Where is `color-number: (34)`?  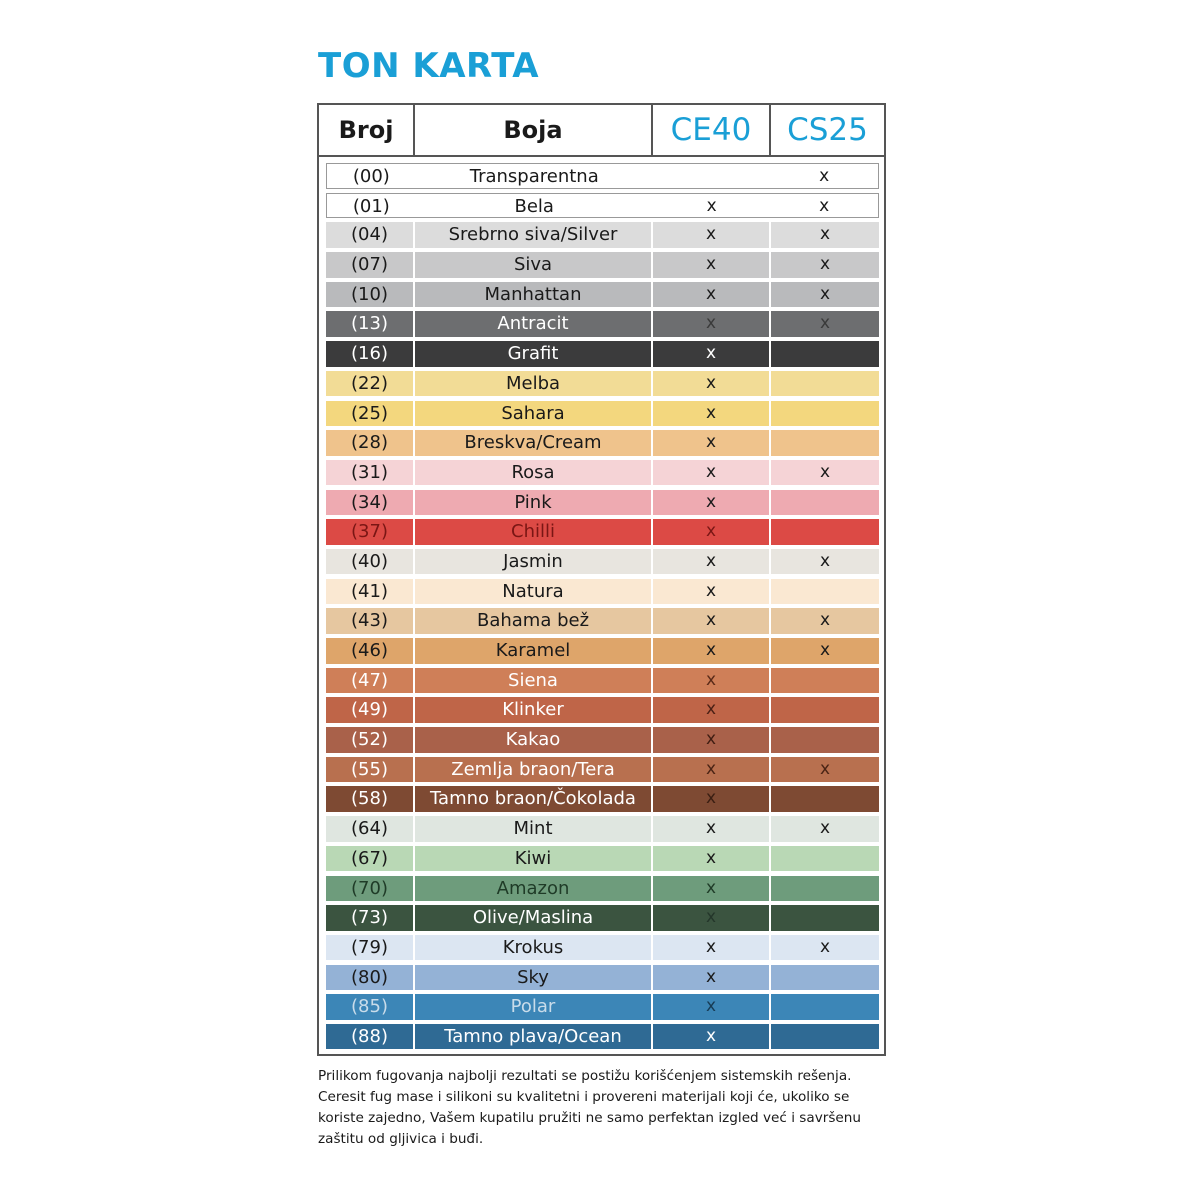 color-number: (34) is located at coordinates (370, 502).